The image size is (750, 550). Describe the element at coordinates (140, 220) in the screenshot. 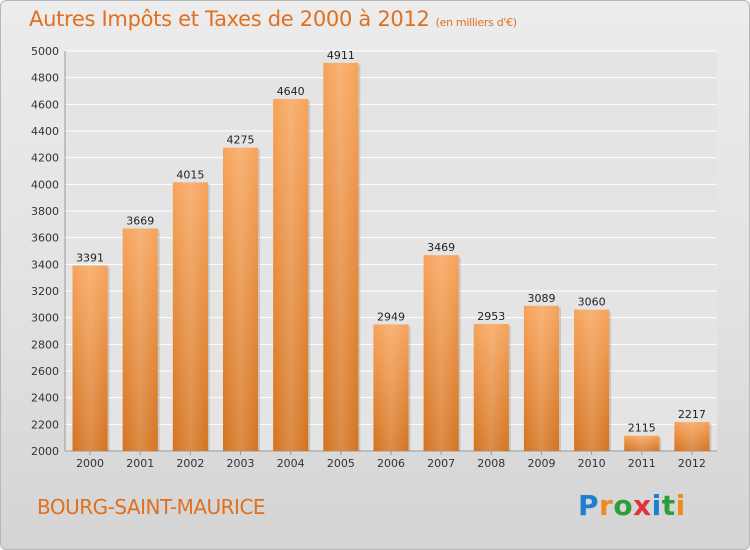

I see `data-label: 3669` at that location.